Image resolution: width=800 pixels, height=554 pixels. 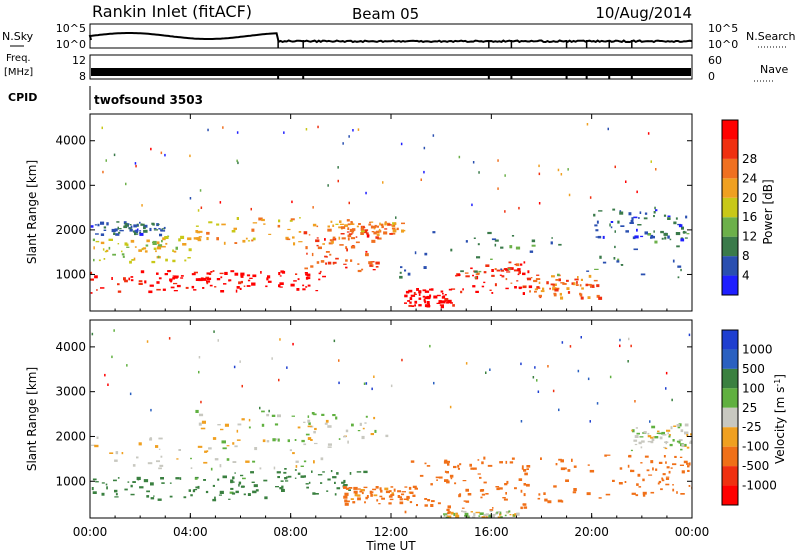 I want to click on y-tick-label: 3000, so click(x=70, y=185).